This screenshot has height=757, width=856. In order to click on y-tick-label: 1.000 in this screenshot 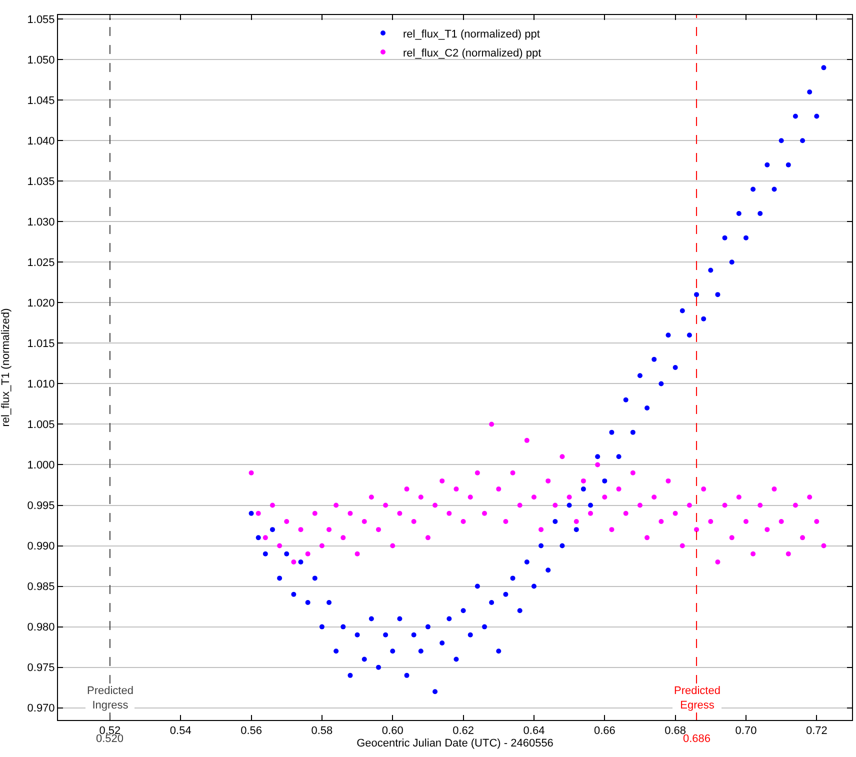, I will do `click(41, 466)`.